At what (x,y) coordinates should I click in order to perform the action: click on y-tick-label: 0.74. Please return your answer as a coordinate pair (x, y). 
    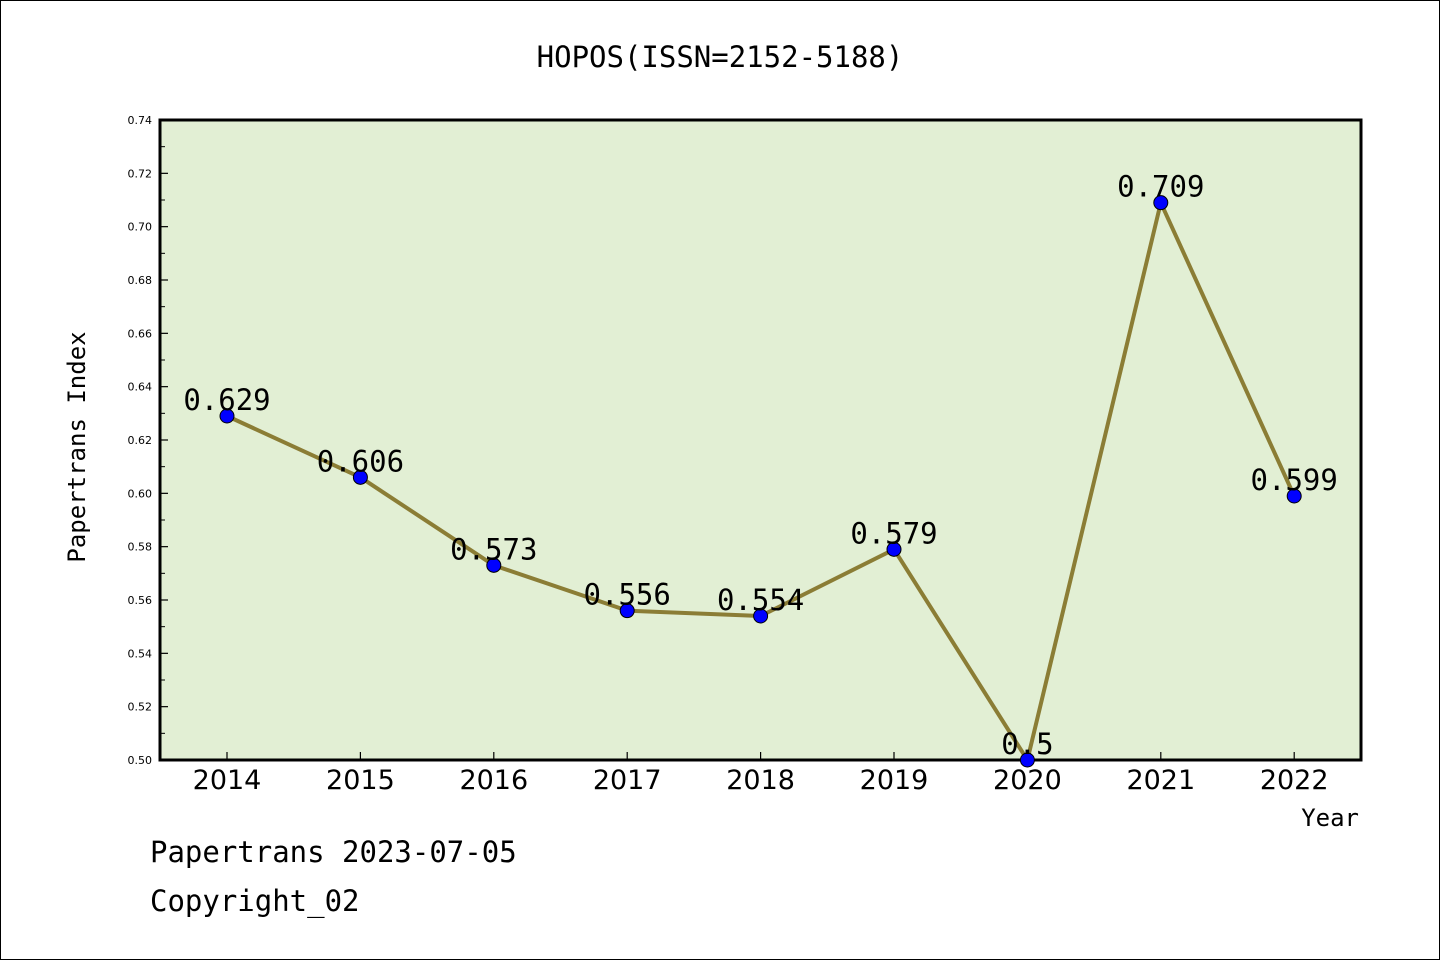
    Looking at the image, I should click on (140, 120).